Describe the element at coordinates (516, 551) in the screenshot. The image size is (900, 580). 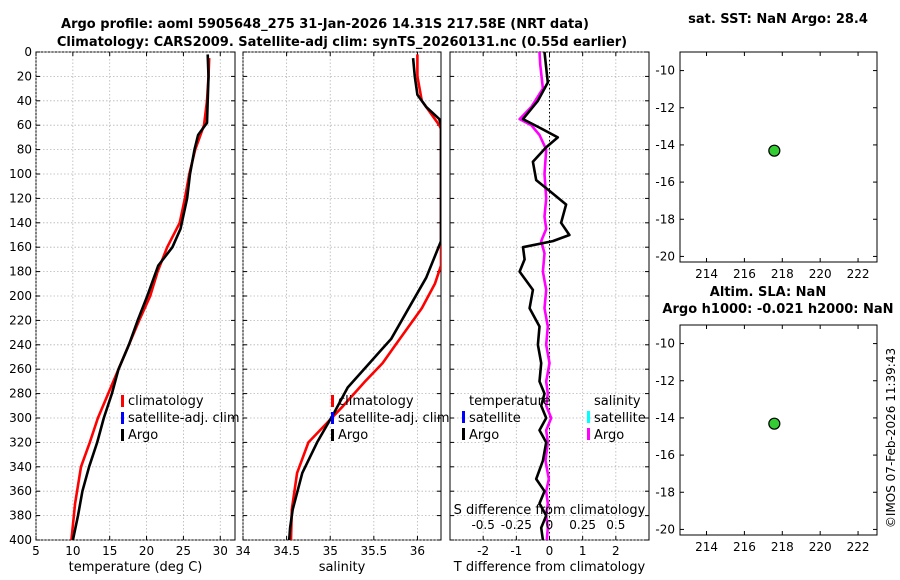
I see `x-tick-label: -1` at that location.